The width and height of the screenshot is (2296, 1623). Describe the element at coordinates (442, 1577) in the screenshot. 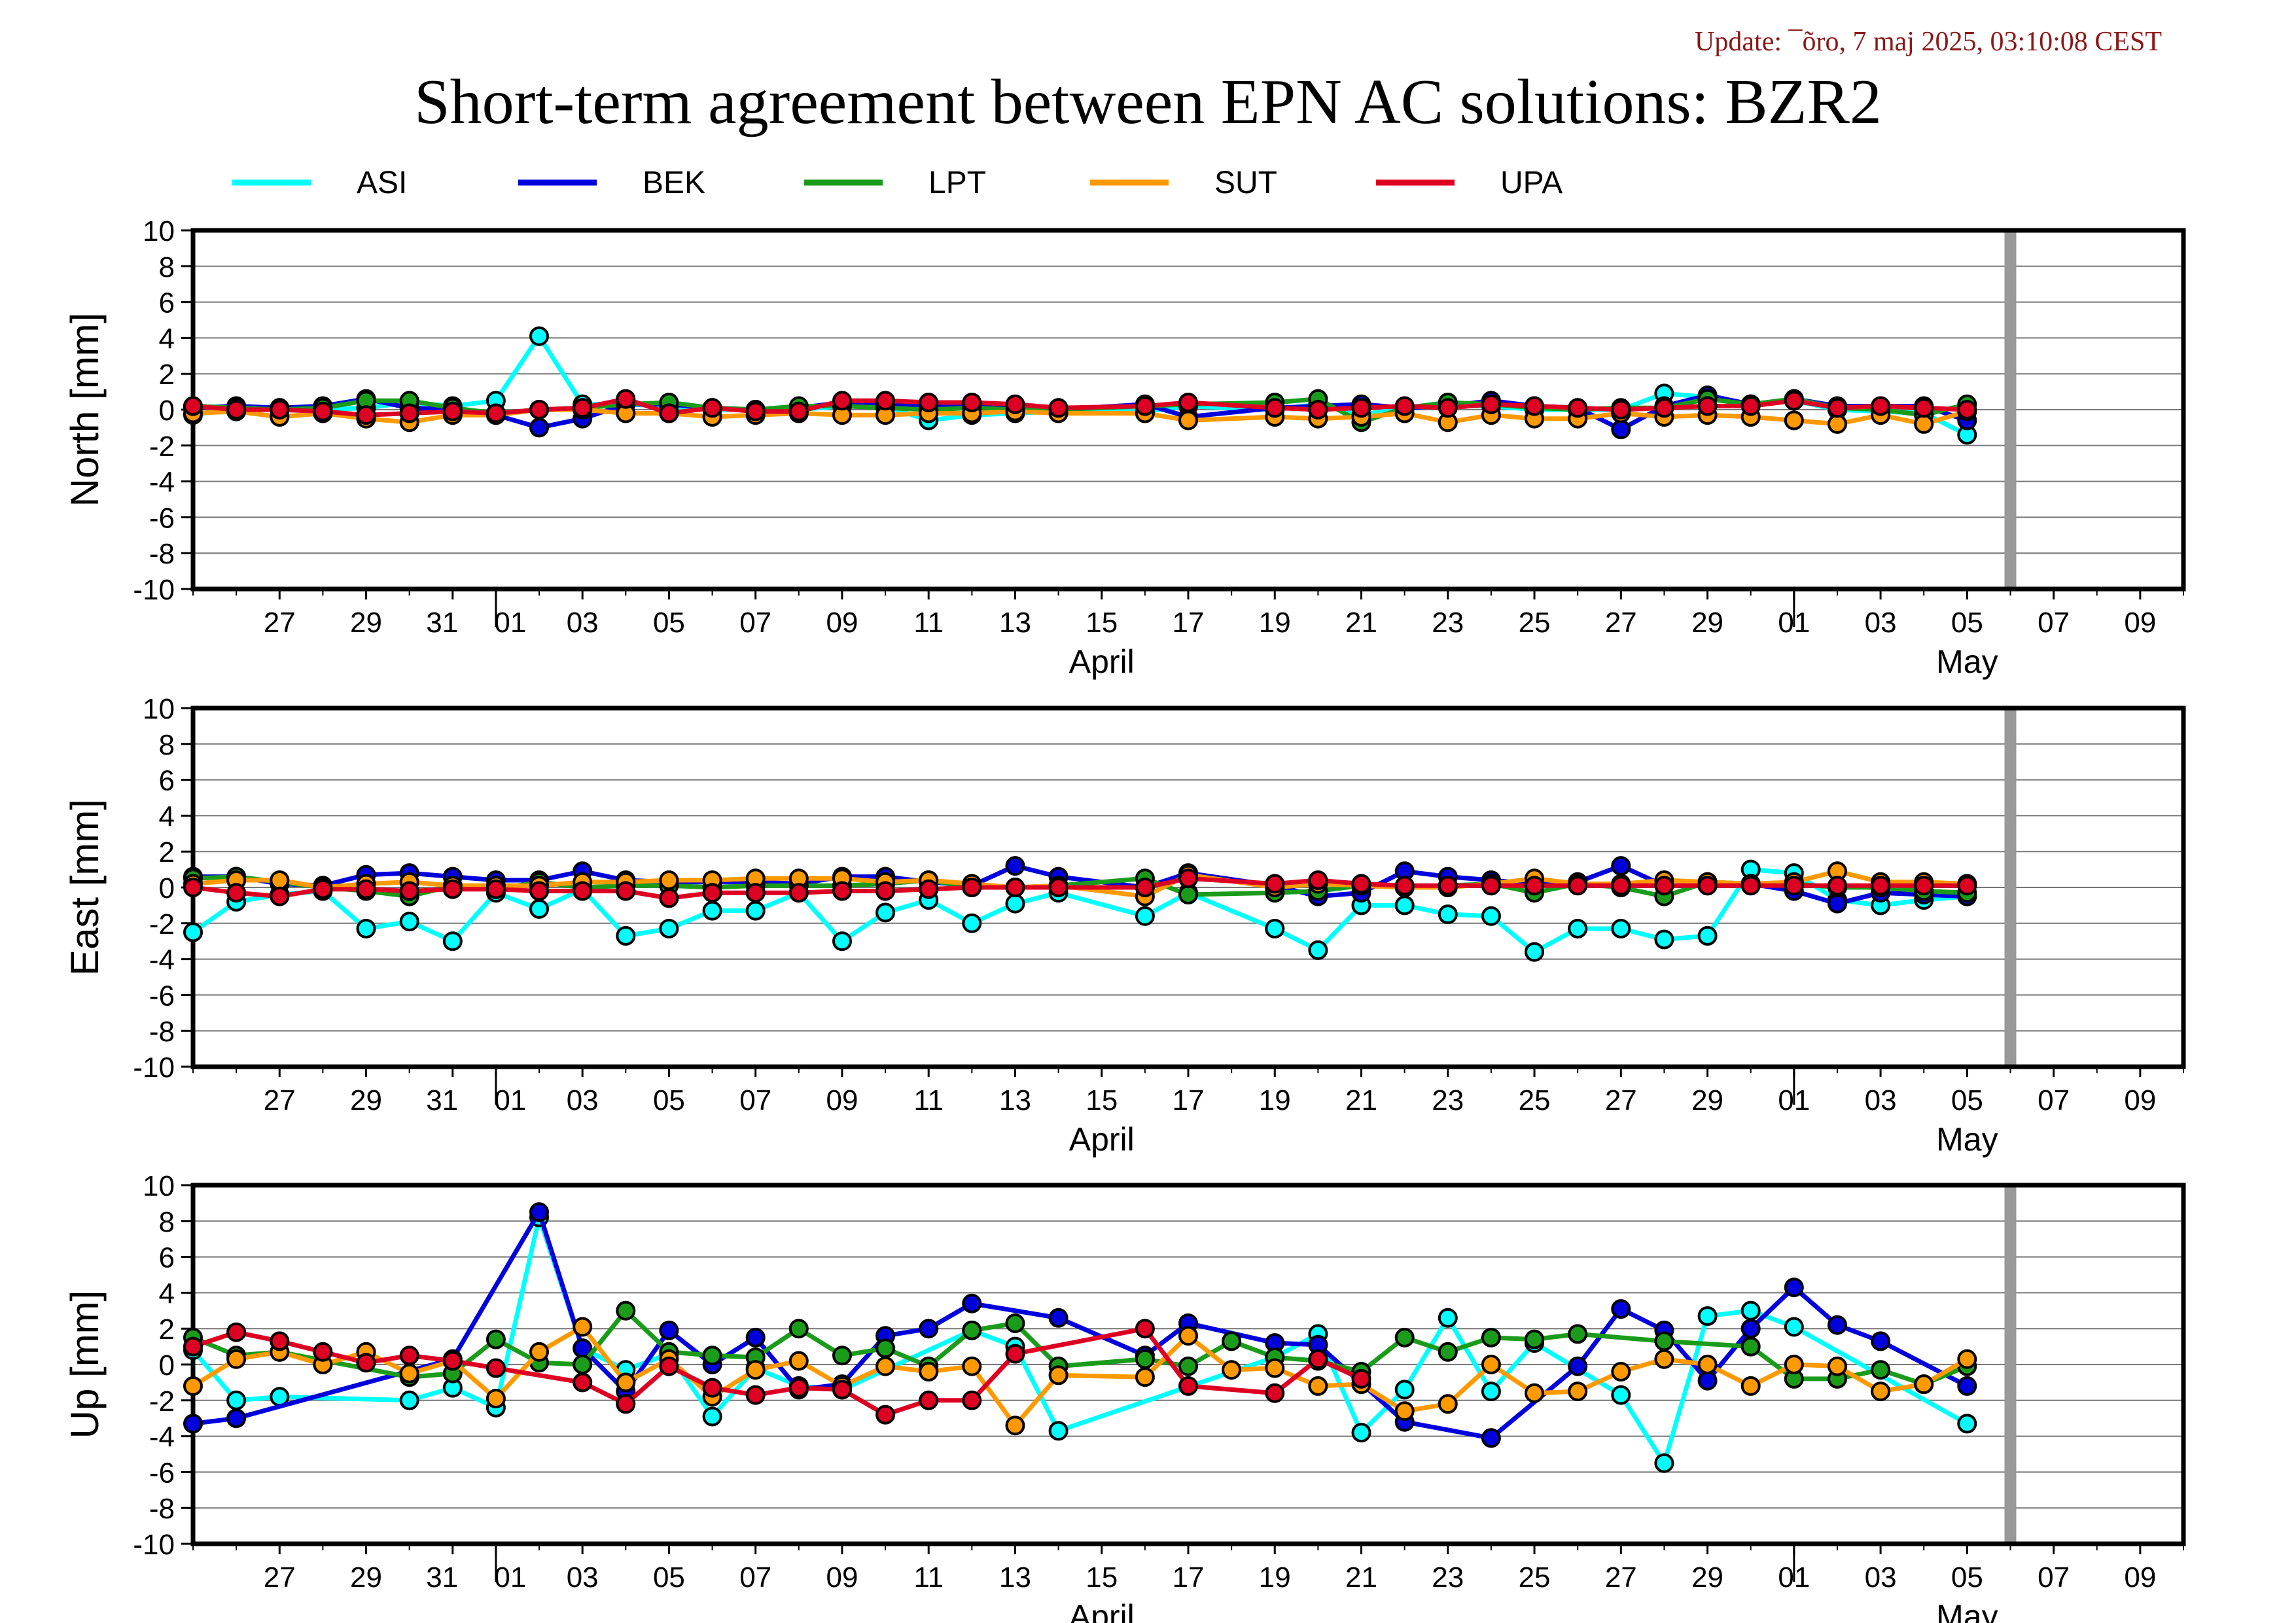

I see `x-tick-label: 31` at that location.